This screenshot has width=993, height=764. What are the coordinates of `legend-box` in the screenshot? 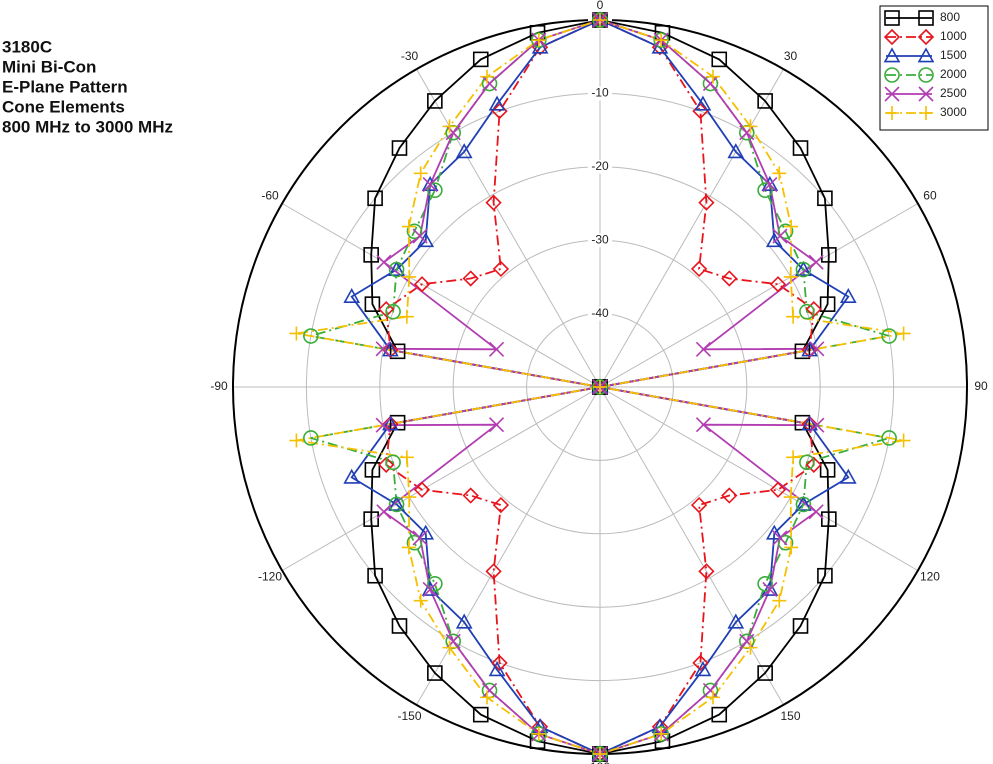 It's located at (934, 68).